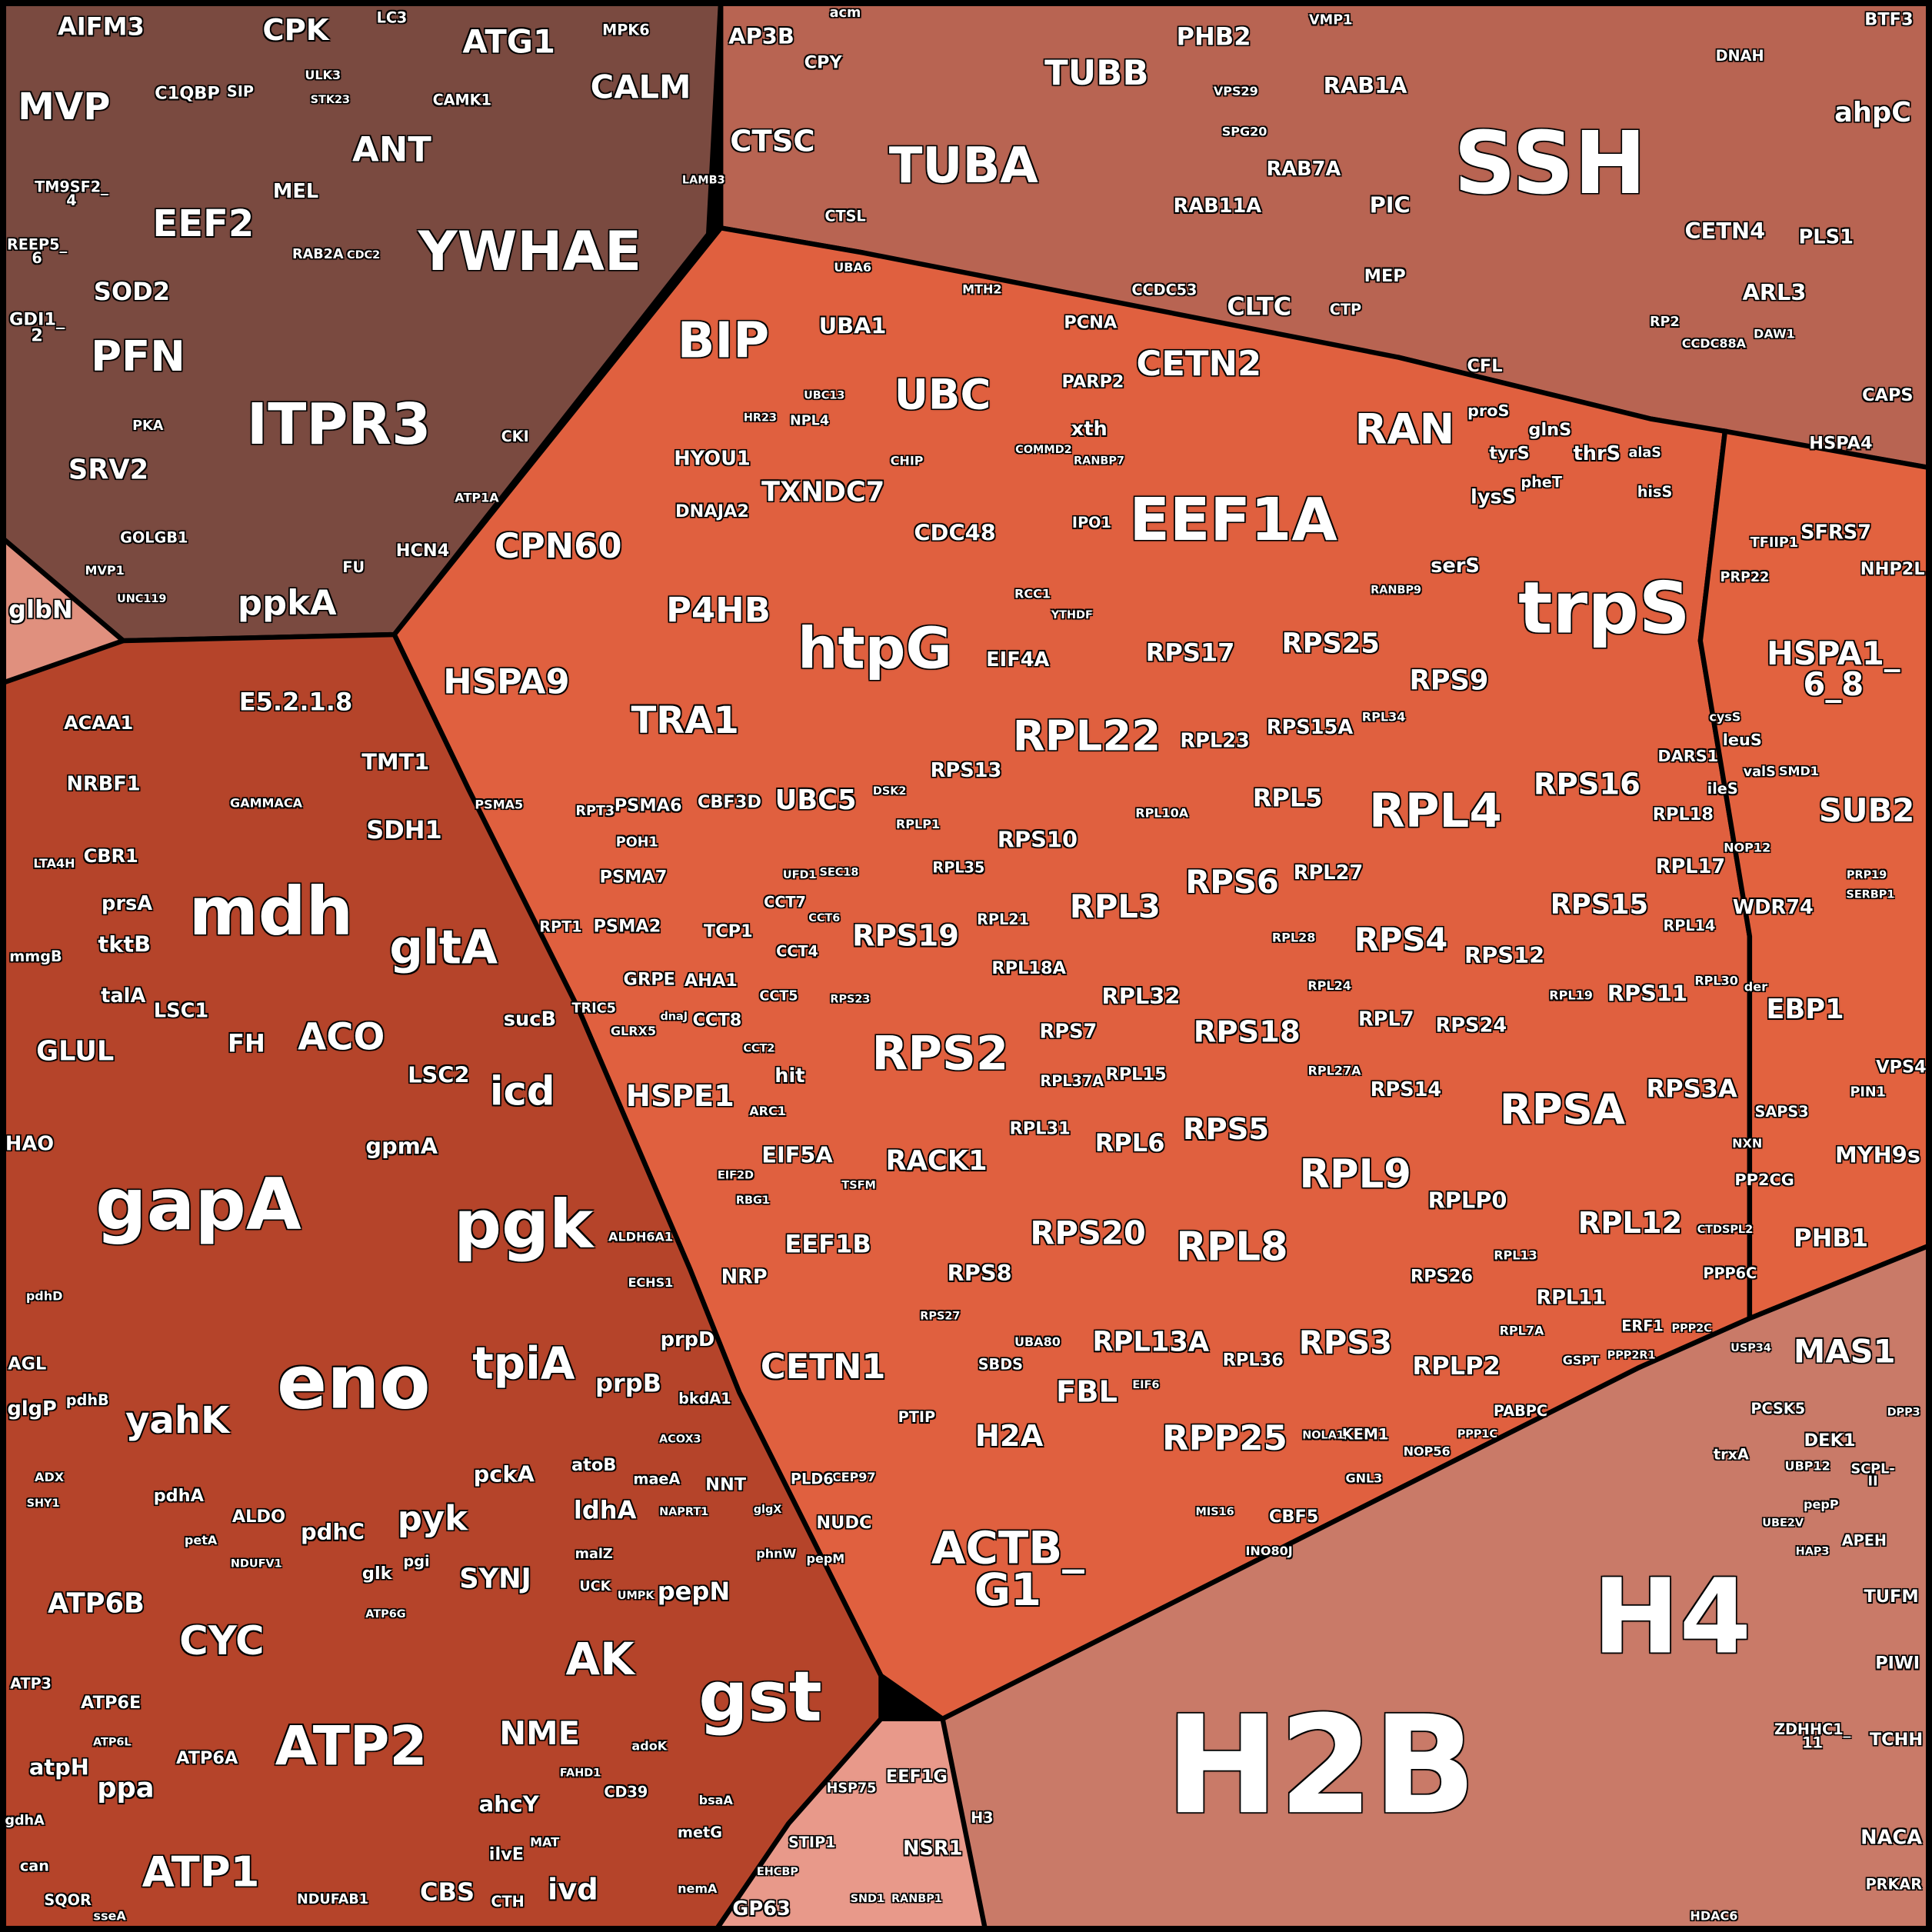 This screenshot has height=1932, width=1932. What do you see at coordinates (1427, 1452) in the screenshot?
I see `cell-label: NOP56` at bounding box center [1427, 1452].